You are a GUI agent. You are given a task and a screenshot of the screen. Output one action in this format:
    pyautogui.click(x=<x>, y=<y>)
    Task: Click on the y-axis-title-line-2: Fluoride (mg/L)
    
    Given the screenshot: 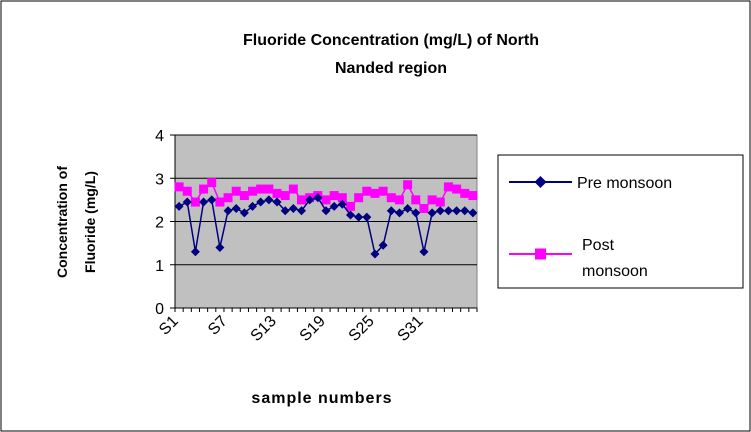 What is the action you would take?
    pyautogui.click(x=90, y=222)
    